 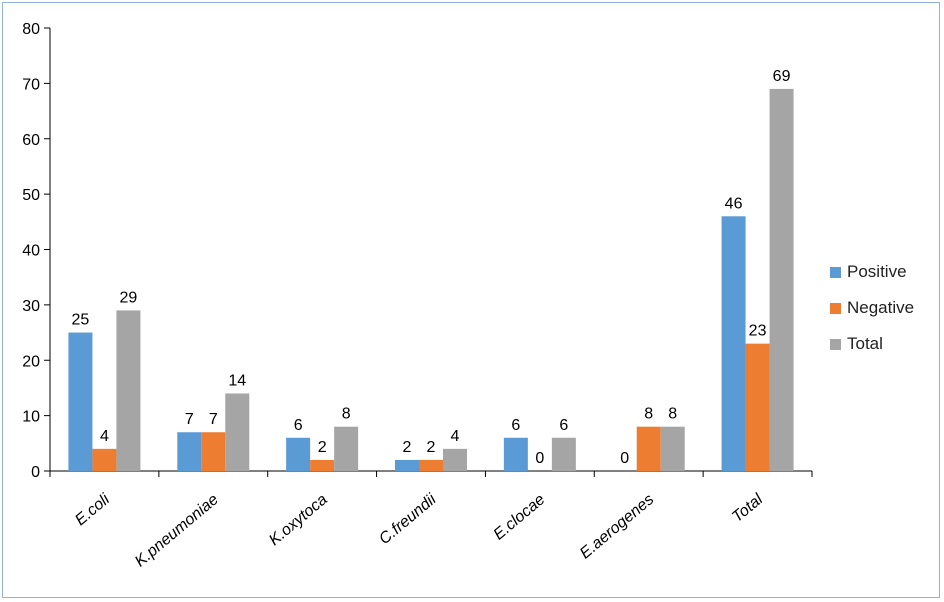 What do you see at coordinates (782, 76) in the screenshot?
I see `data-label: 69` at bounding box center [782, 76].